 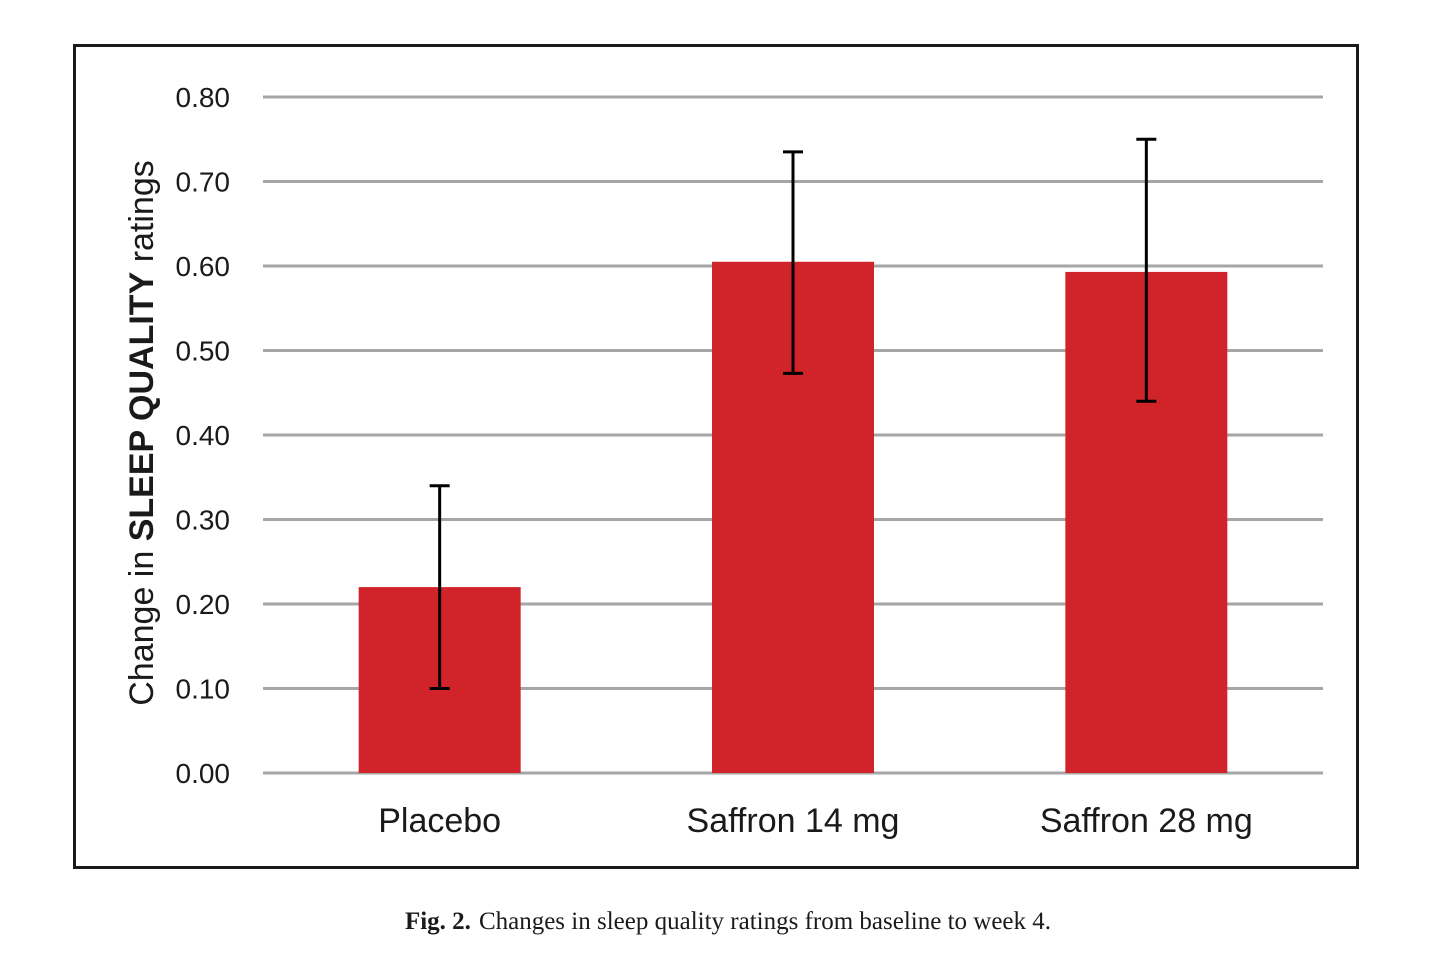 I want to click on y-axis-label-emphasis: SLEEP QUALITY, so click(x=142, y=406).